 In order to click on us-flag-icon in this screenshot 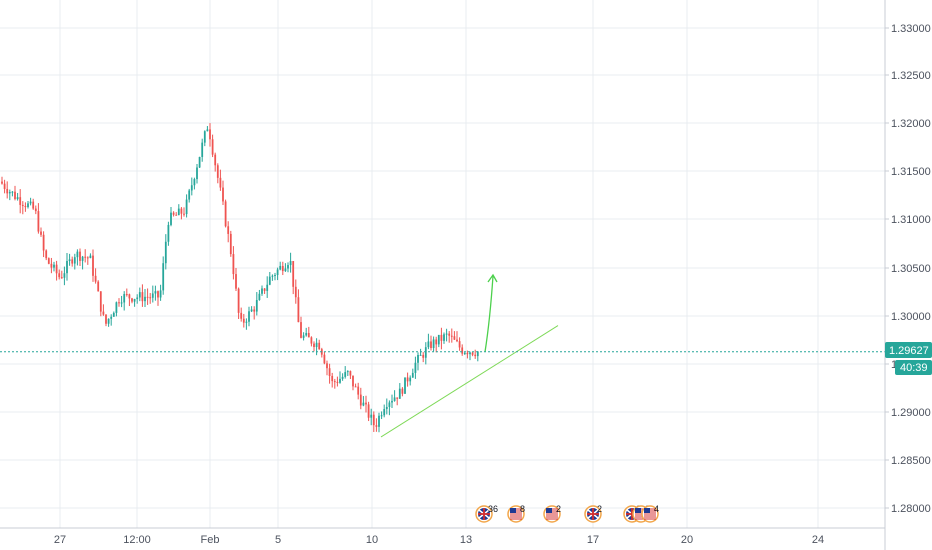, I will do `click(552, 514)`.